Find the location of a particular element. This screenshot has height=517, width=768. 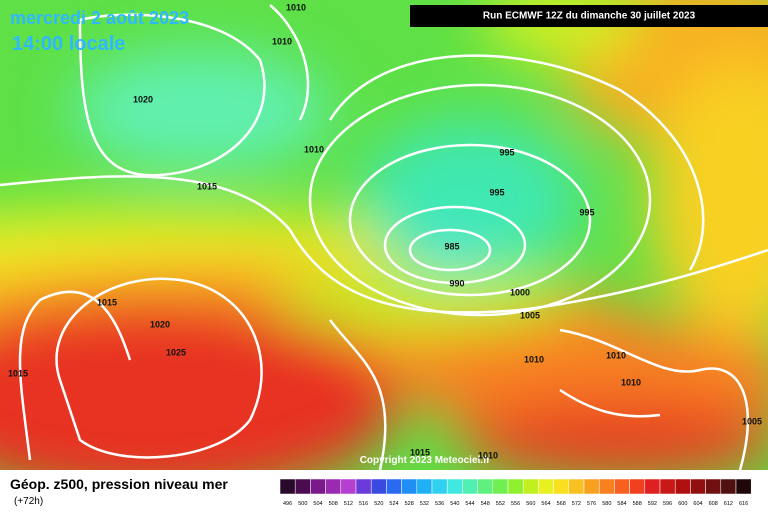

scale-label: 500 is located at coordinates (302, 504).